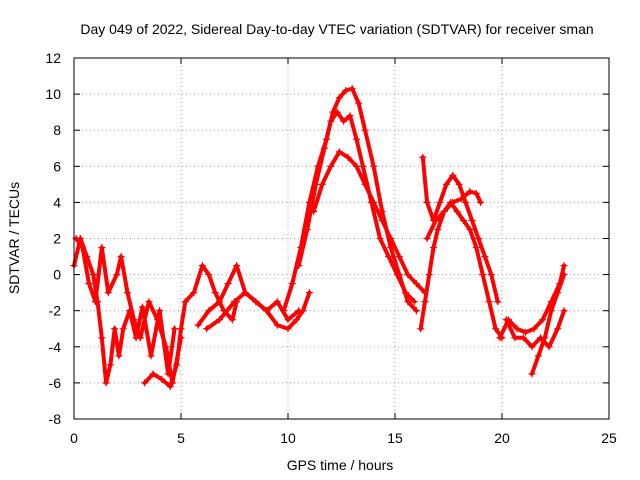 This screenshot has height=480, width=640. I want to click on y-tick-label: 2, so click(57, 239).